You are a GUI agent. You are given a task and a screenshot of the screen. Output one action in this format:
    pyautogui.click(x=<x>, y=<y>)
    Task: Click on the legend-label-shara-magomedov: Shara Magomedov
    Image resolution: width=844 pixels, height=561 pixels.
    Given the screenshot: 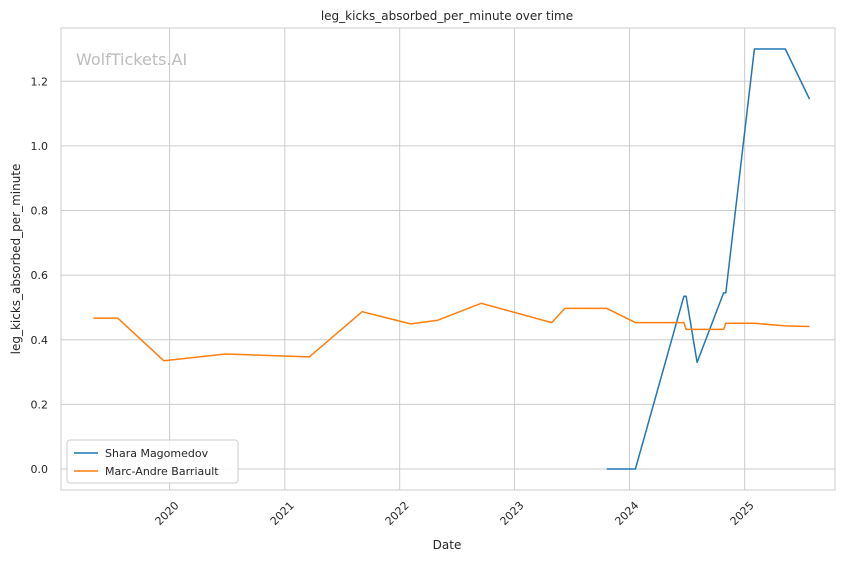 What is the action you would take?
    pyautogui.click(x=157, y=453)
    